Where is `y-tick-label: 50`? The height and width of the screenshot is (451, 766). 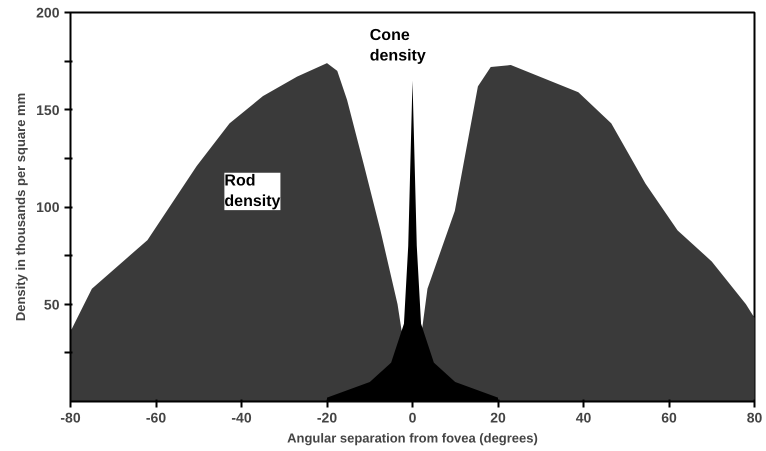
y-tick-label: 50 is located at coordinates (52, 304).